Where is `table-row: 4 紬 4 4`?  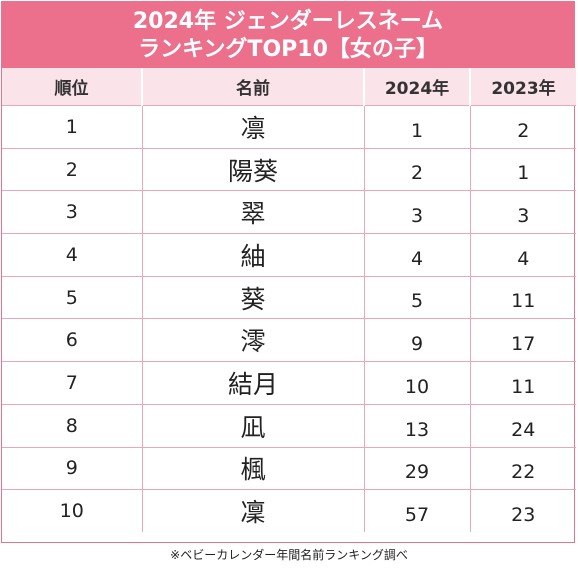
table-row: 4 紬 4 4 is located at coordinates (289, 255).